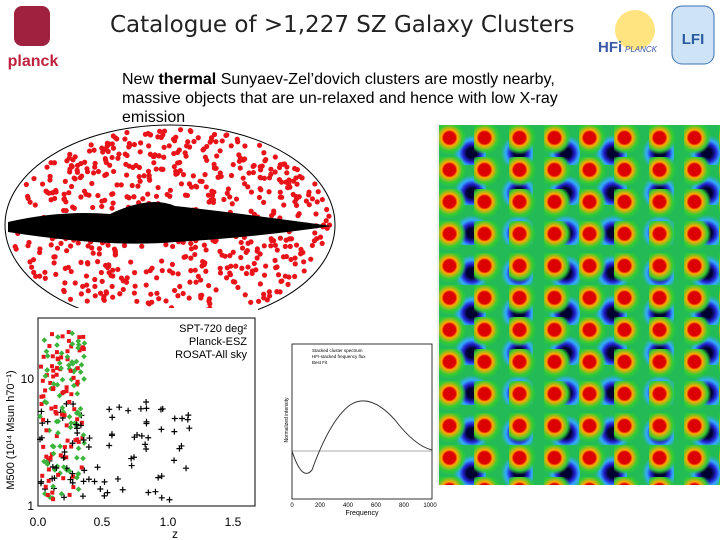 This screenshot has height=540, width=720. I want to click on logo-lfi-text: LFI, so click(693, 39).